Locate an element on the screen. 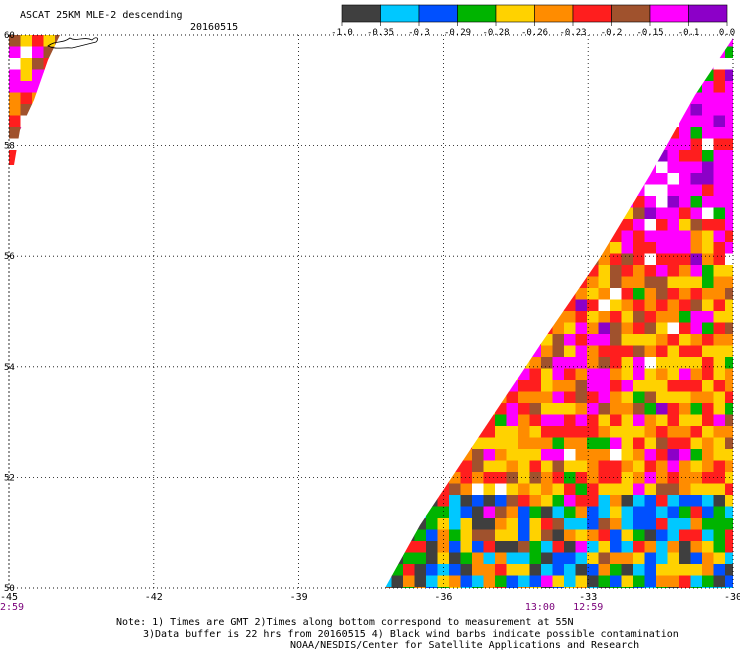  x-tick-label: -36 is located at coordinates (443, 597).